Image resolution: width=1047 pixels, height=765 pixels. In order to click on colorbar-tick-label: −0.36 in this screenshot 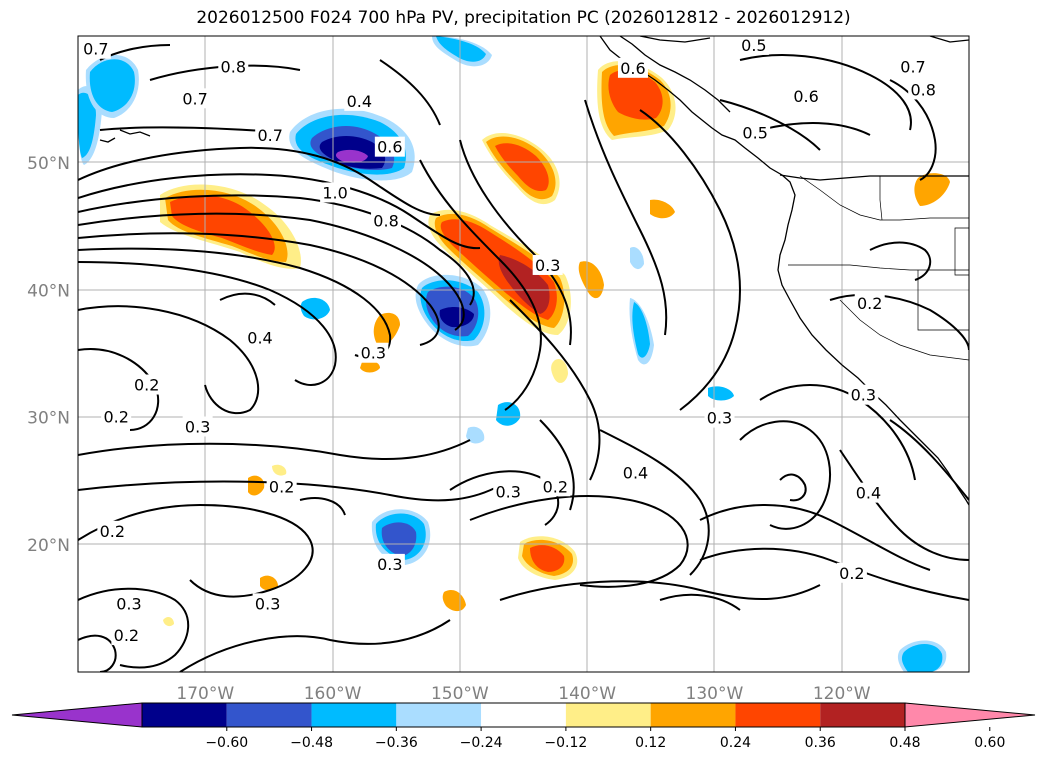, I will do `click(396, 743)`.